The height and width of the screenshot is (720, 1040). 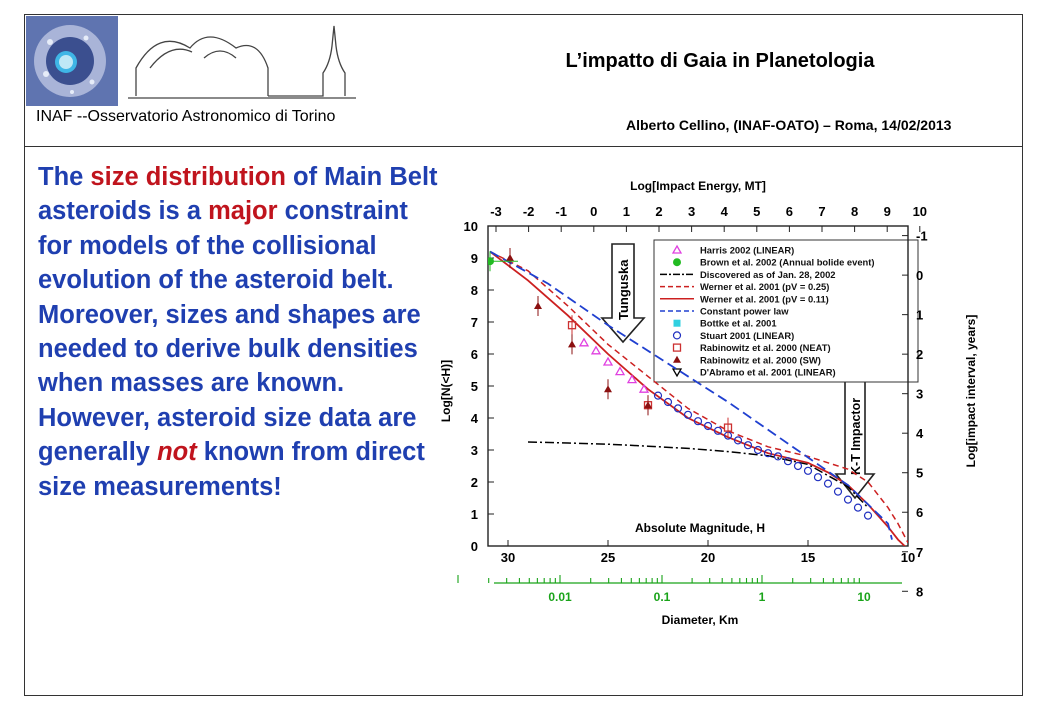 I want to click on right-axis-title: Log[impact interval, years], so click(x=971, y=391).